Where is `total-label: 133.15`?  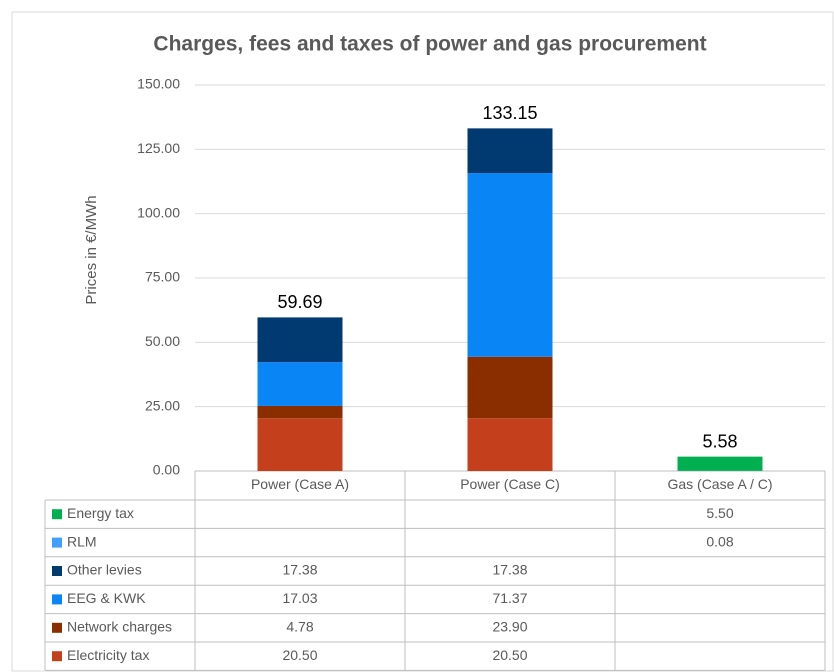 total-label: 133.15 is located at coordinates (509, 113).